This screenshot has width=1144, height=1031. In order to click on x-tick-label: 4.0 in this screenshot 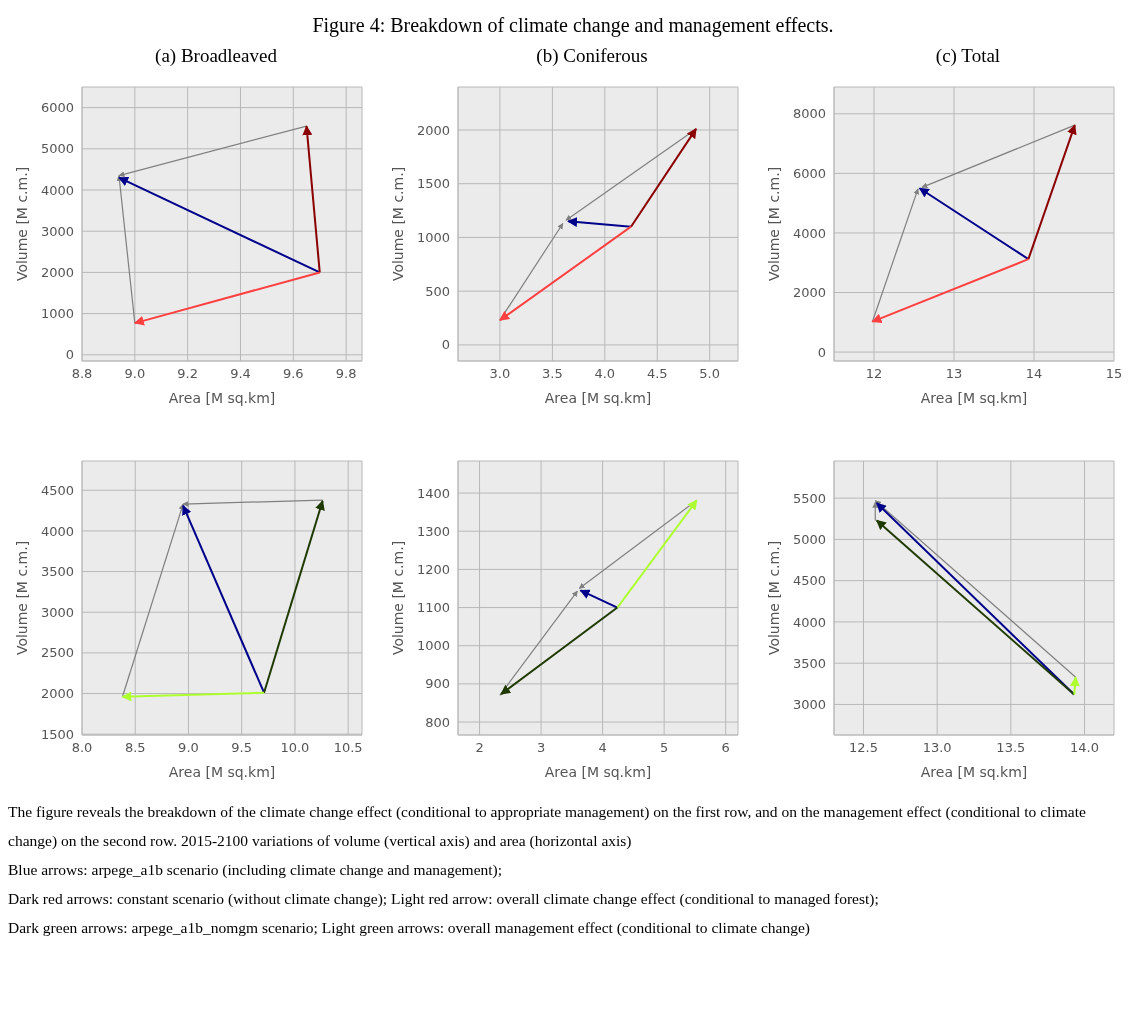, I will do `click(605, 374)`.